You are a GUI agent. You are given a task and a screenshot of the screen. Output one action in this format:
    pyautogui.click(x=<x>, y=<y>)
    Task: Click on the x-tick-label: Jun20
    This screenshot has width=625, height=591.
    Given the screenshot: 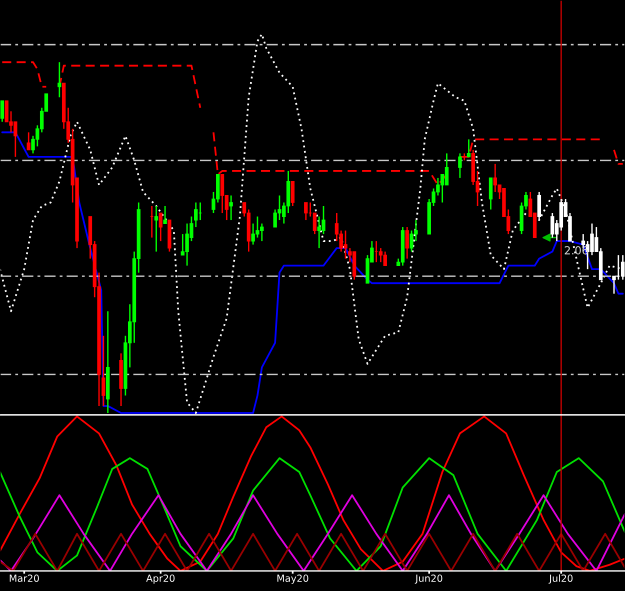 What is the action you would take?
    pyautogui.click(x=428, y=579)
    